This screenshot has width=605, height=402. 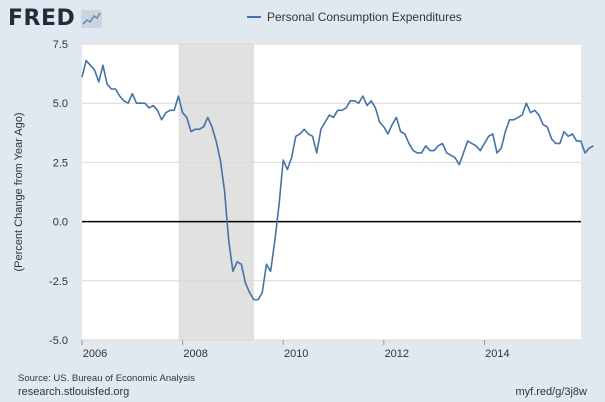 What do you see at coordinates (364, 17) in the screenshot?
I see `legend-series-label: Personal Consumption Expenditures` at bounding box center [364, 17].